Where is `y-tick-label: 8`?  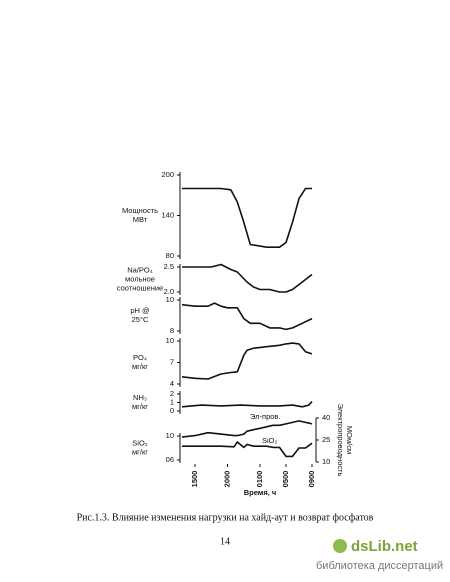
y-tick-label: 8 is located at coordinates (172, 330).